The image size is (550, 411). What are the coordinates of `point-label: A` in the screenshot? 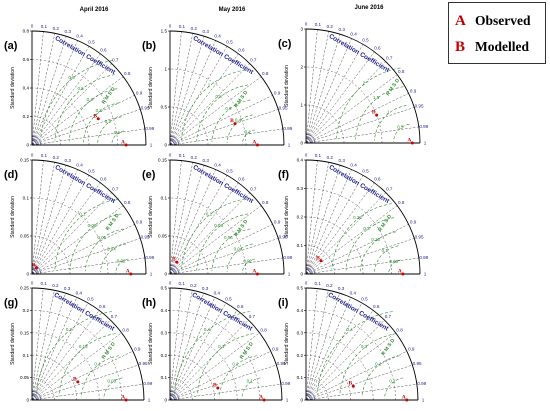 It's located at (400, 272).